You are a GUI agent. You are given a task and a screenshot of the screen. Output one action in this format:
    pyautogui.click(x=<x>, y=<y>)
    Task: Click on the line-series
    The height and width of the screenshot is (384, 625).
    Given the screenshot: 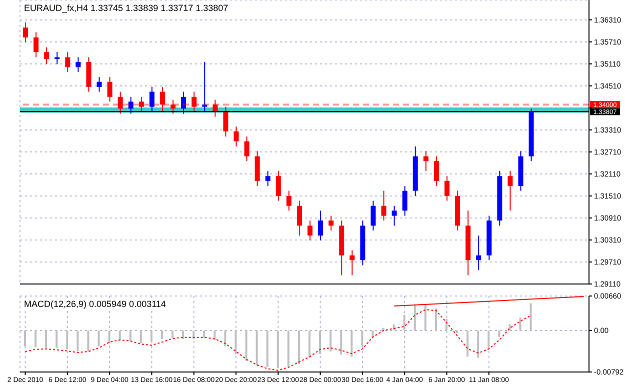 What is the action you would take?
    pyautogui.click(x=278, y=340)
    